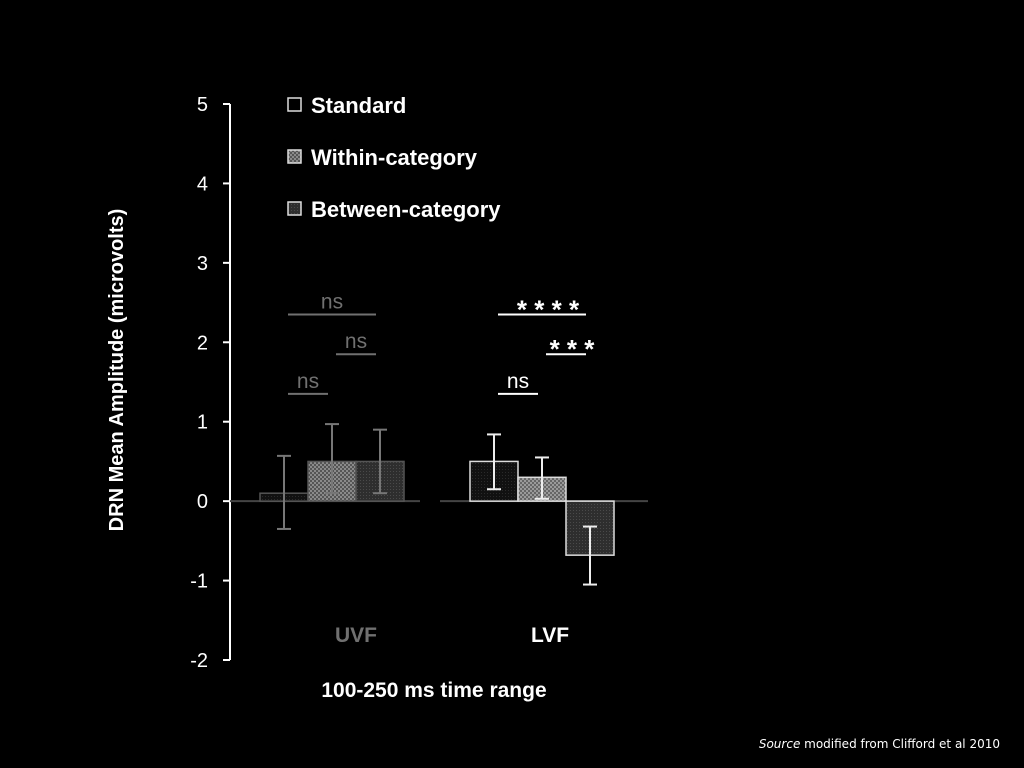 The height and width of the screenshot is (768, 1024). Describe the element at coordinates (202, 184) in the screenshot. I see `y-tick-label-4: 4` at that location.